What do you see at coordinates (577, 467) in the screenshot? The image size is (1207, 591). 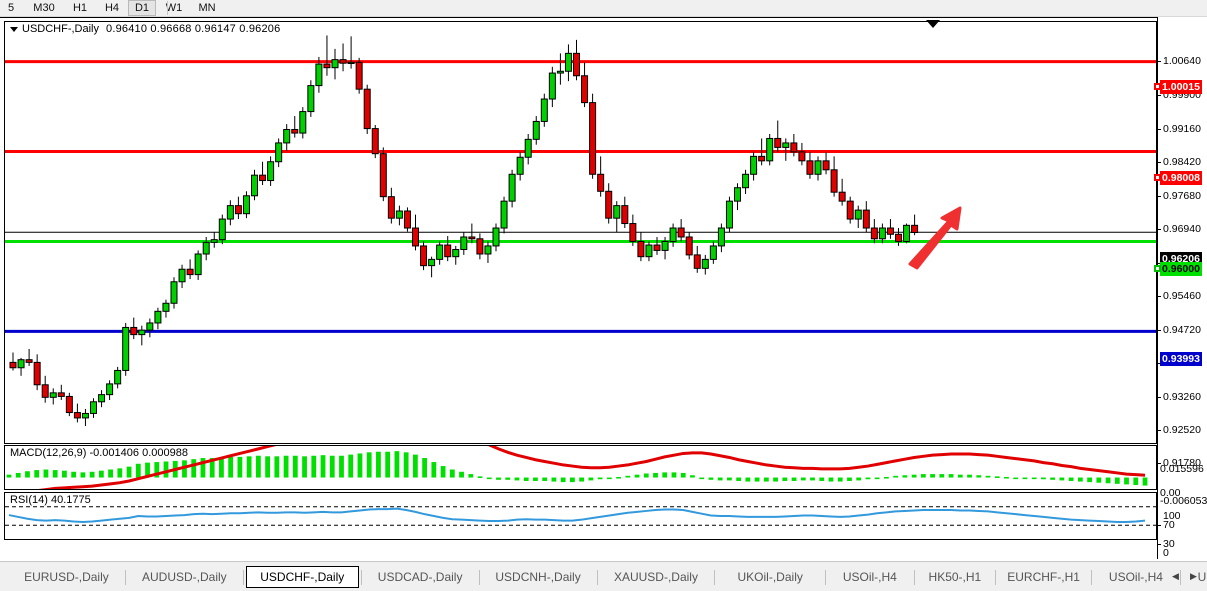 I see `macd-plot` at bounding box center [577, 467].